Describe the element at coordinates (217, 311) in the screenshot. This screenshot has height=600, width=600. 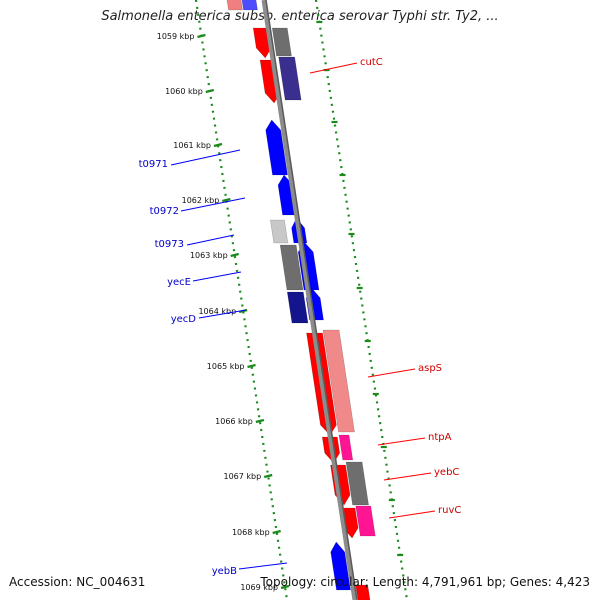
I see `ruler-tick-label: 1064 kbp` at that location.